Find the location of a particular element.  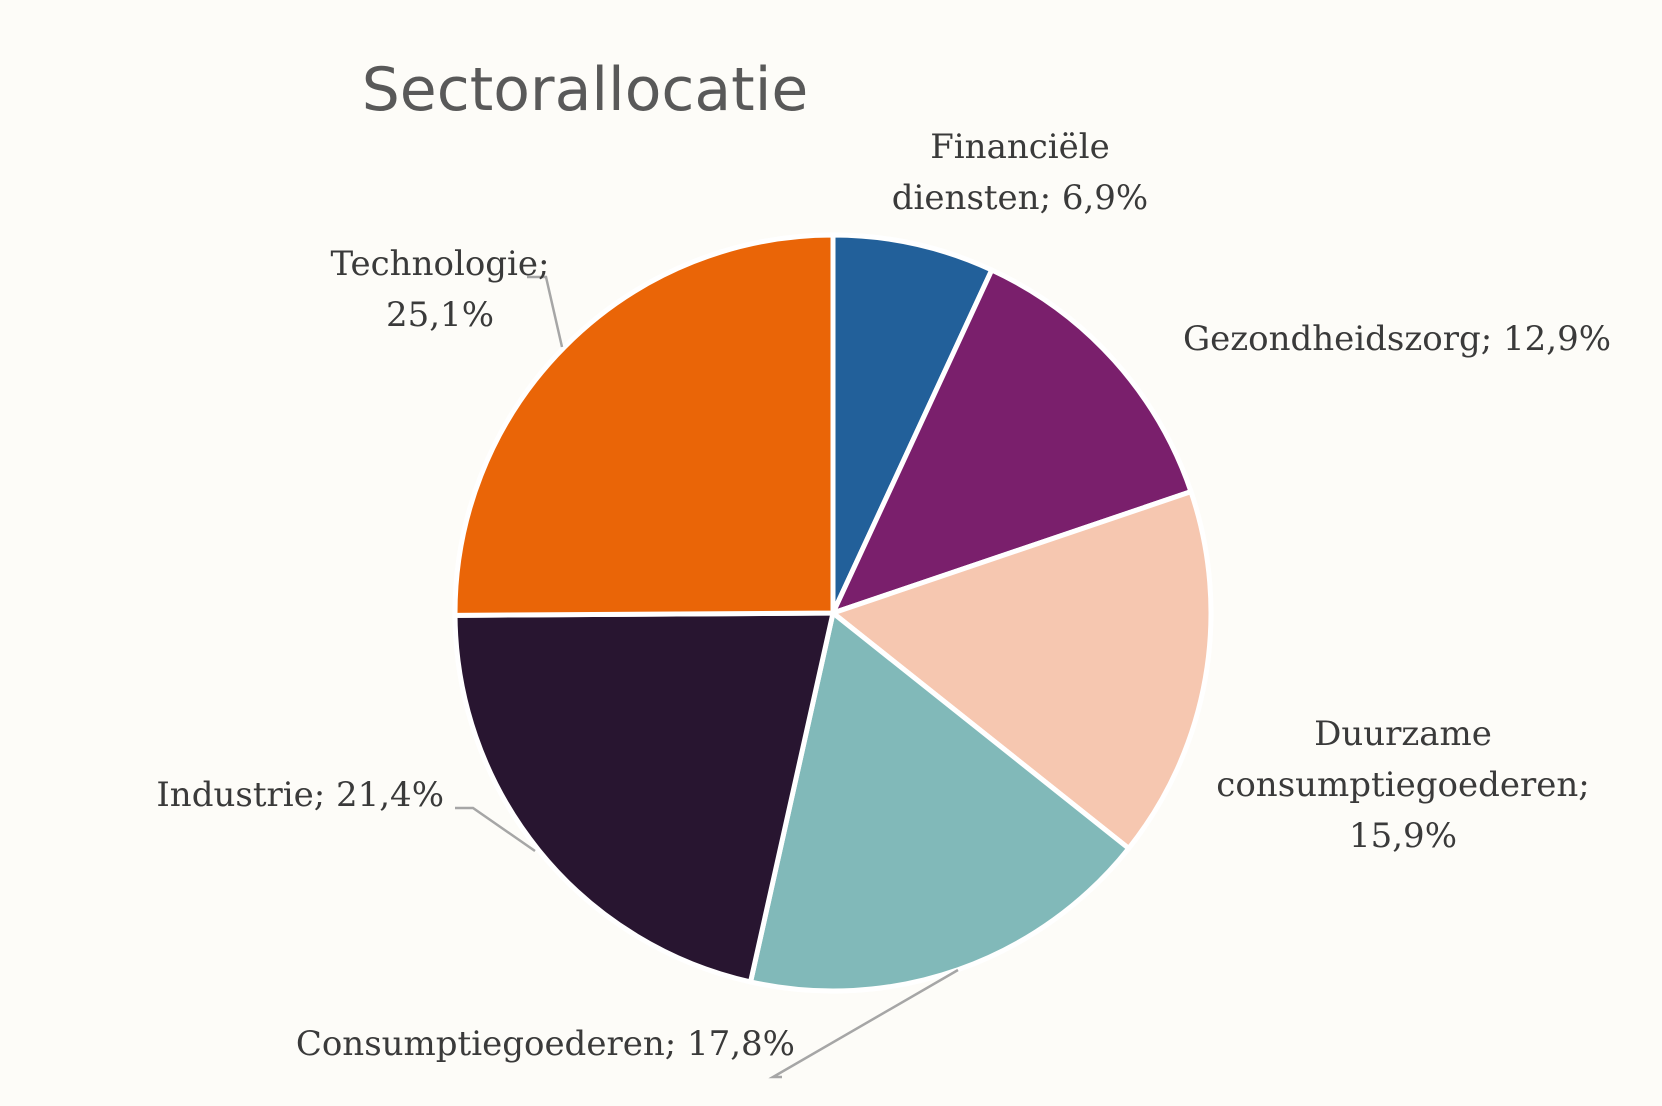

pie-slice-financi-le-diensten is located at coordinates (912, 424).